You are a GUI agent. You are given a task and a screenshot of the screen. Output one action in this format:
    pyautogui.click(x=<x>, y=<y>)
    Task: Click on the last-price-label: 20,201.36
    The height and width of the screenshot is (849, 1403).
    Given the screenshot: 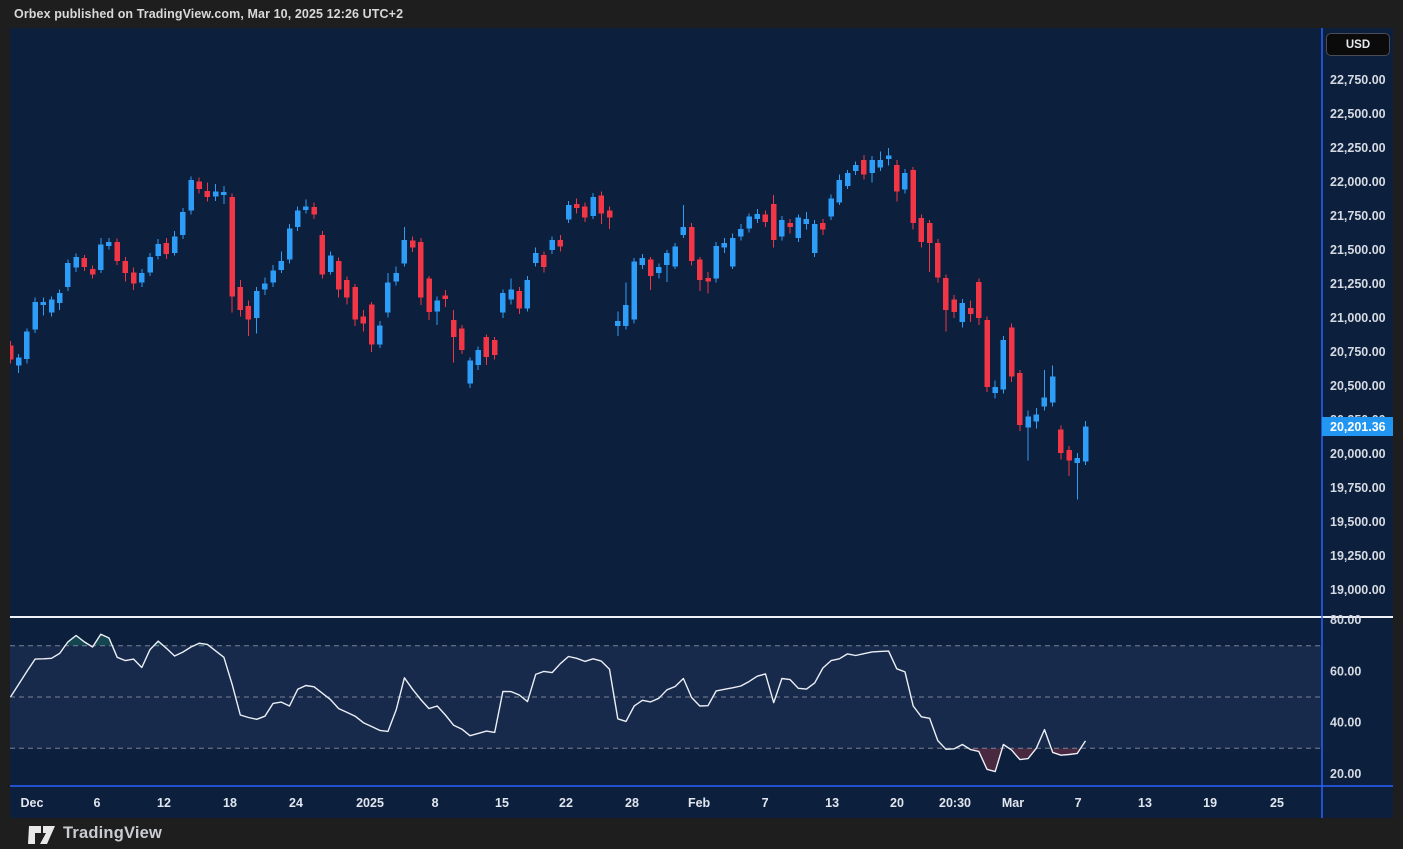 What is the action you would take?
    pyautogui.click(x=1357, y=427)
    